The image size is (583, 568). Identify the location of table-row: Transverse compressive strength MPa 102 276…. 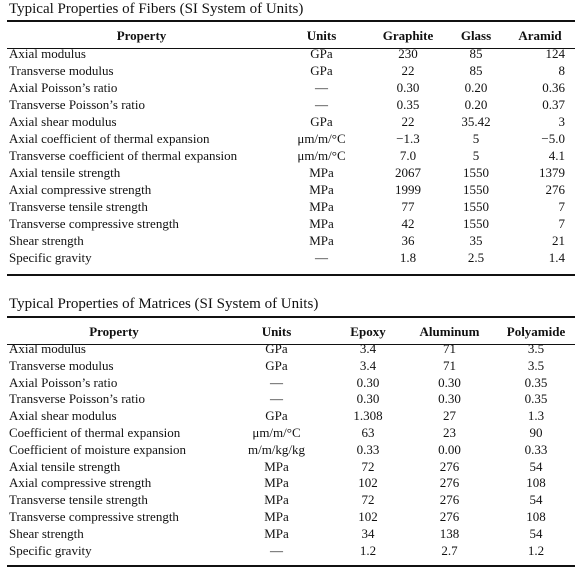
(292, 517).